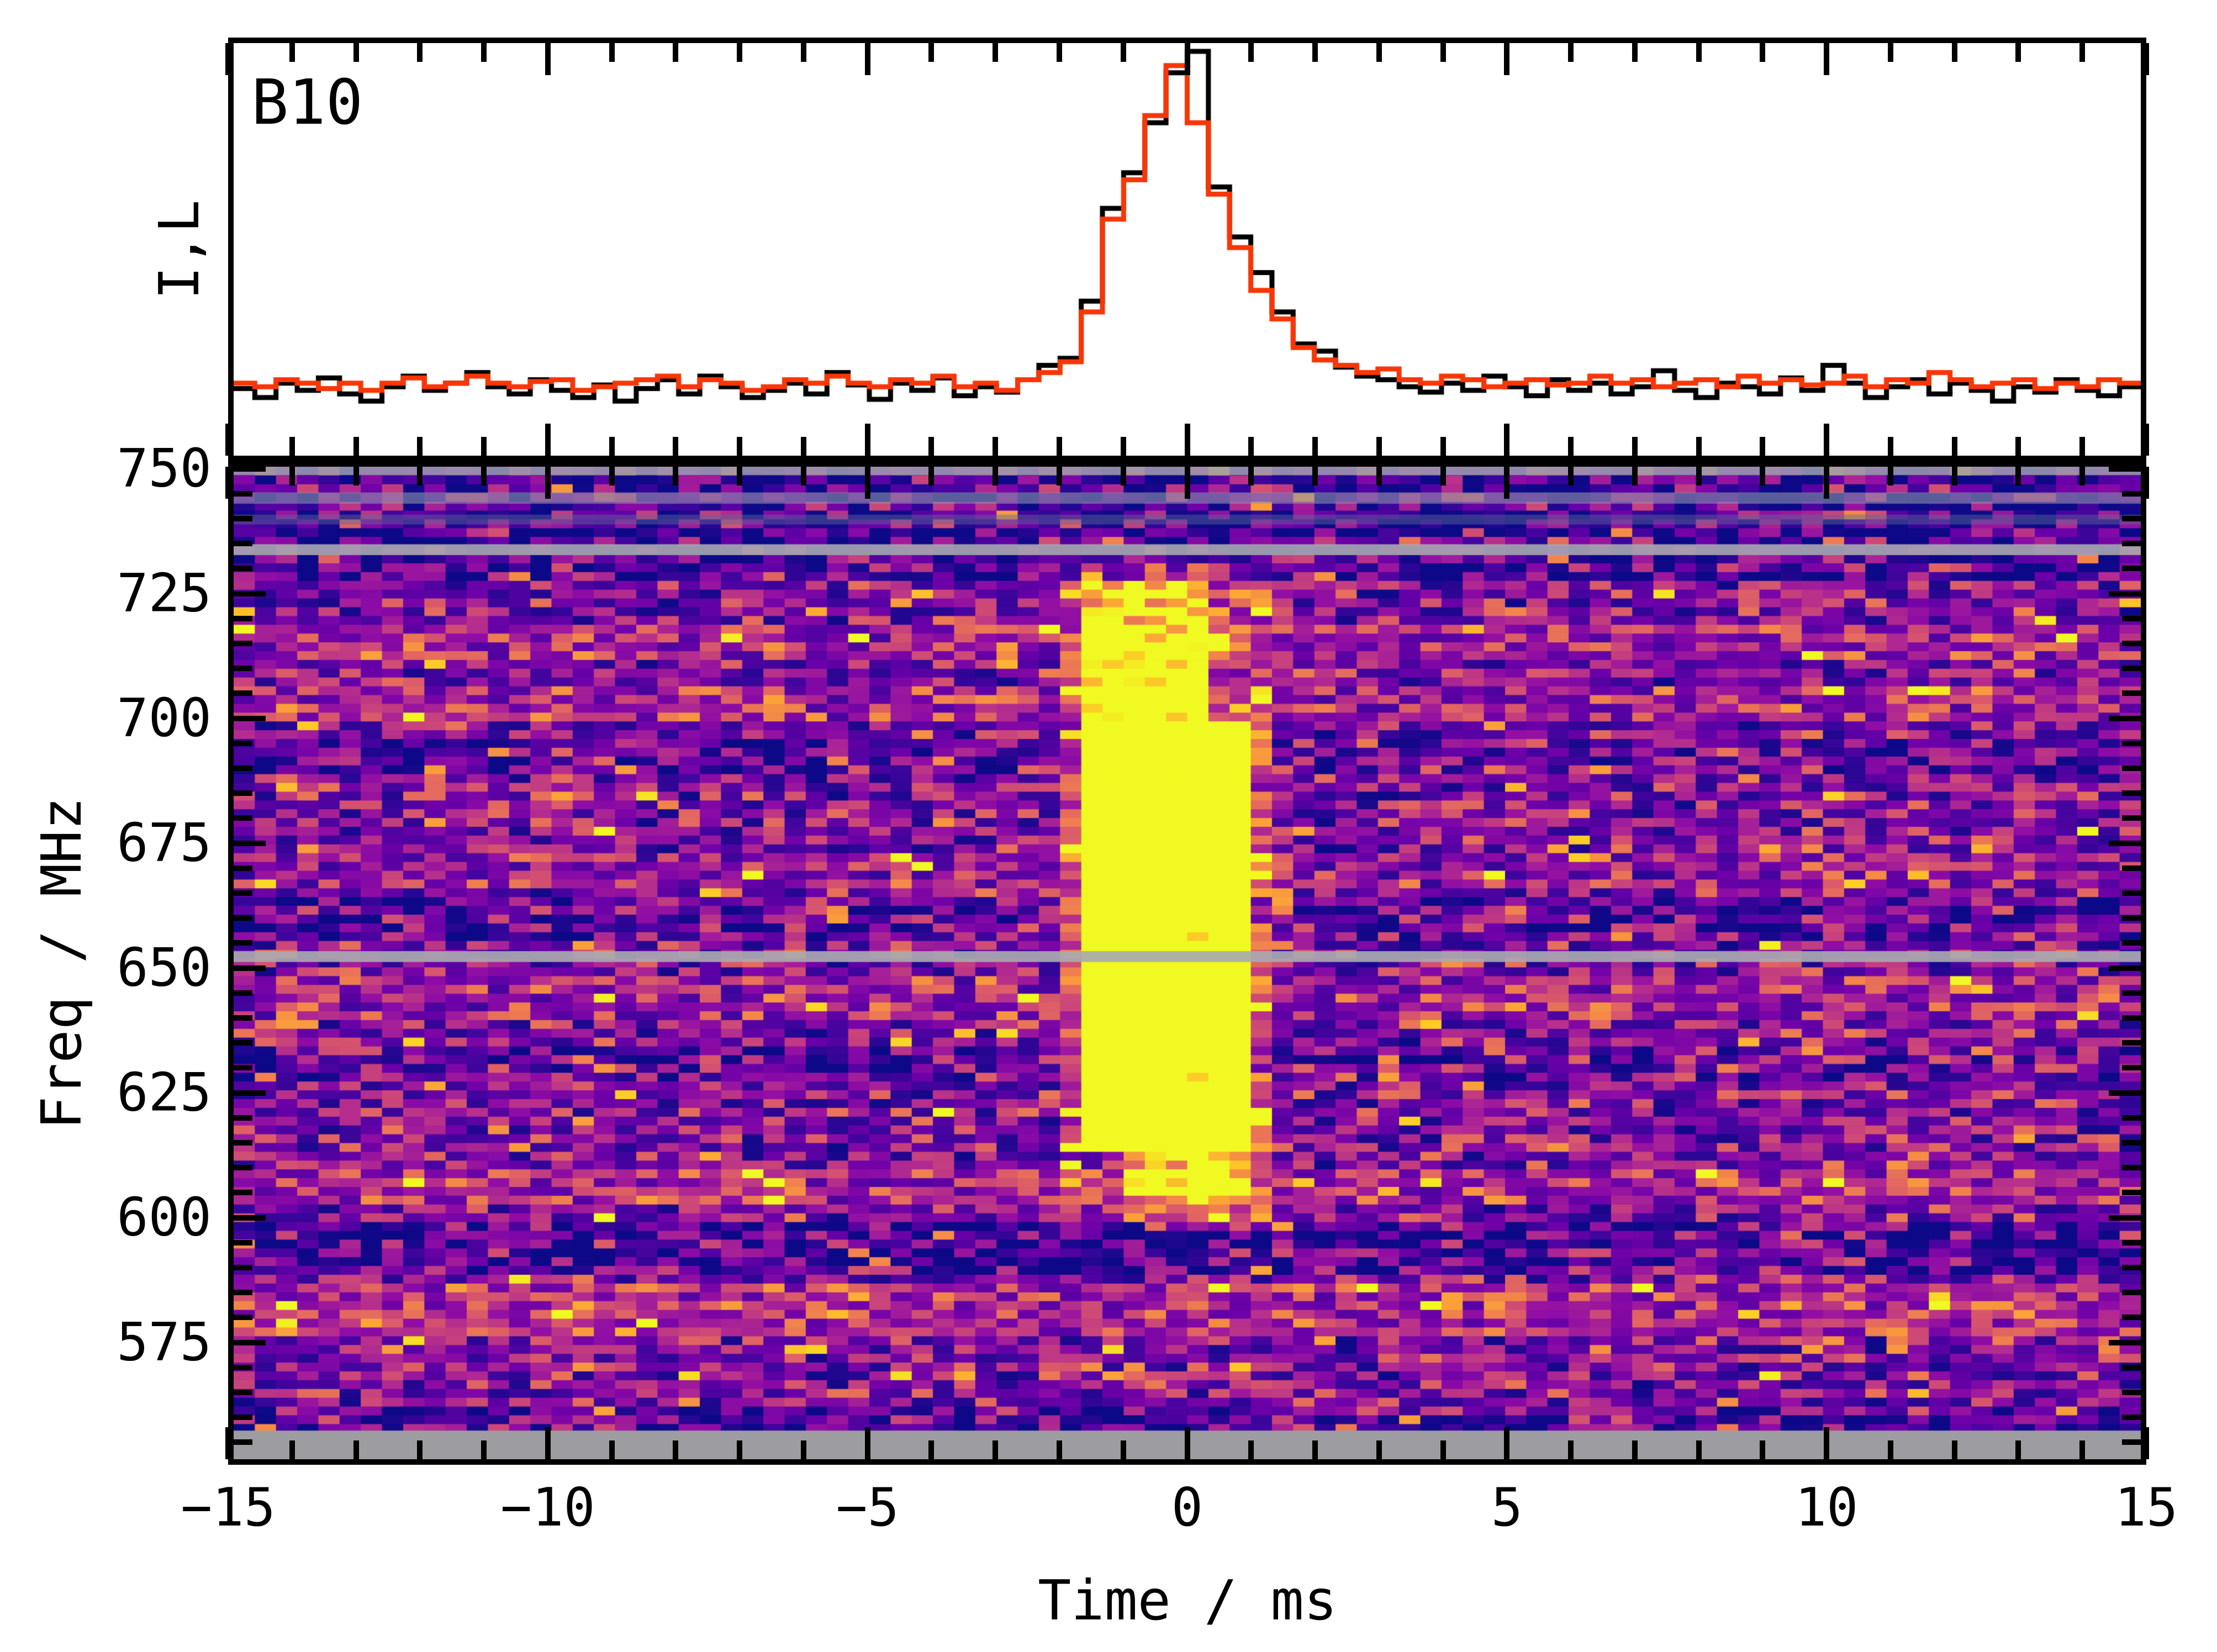 The height and width of the screenshot is (1652, 2217). I want to click on x-tick-label: −10, so click(547, 1507).